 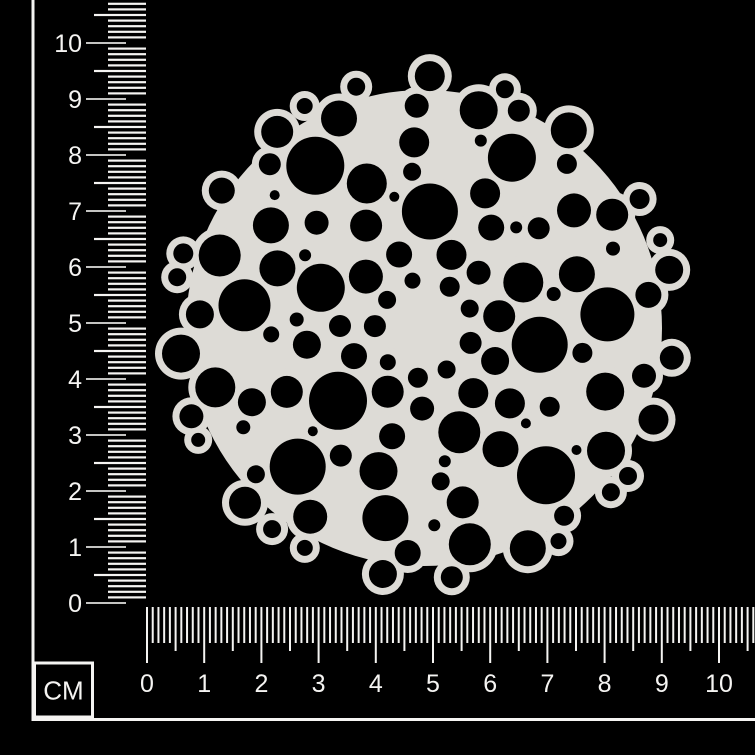 What do you see at coordinates (261, 684) in the screenshot?
I see `h-ruler-number-2: 2` at bounding box center [261, 684].